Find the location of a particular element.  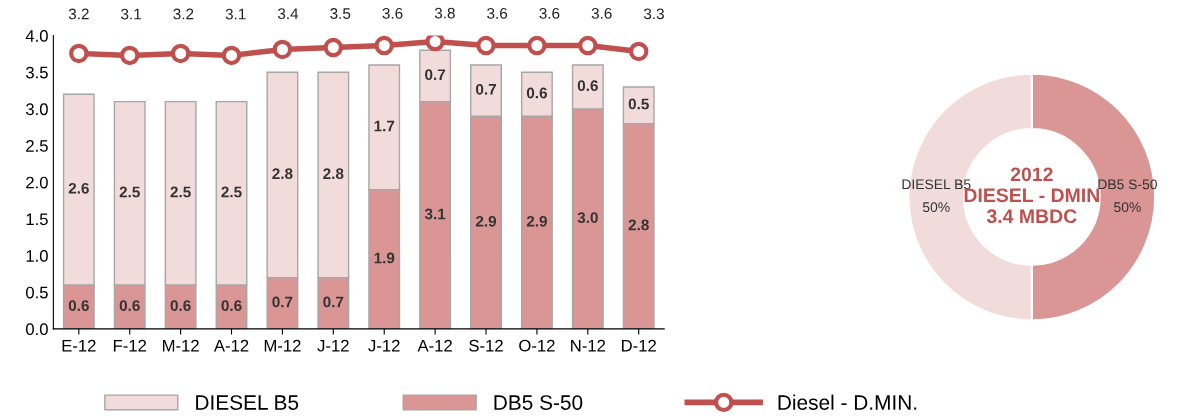

slice-label: DIESEL B5 is located at coordinates (936, 184).